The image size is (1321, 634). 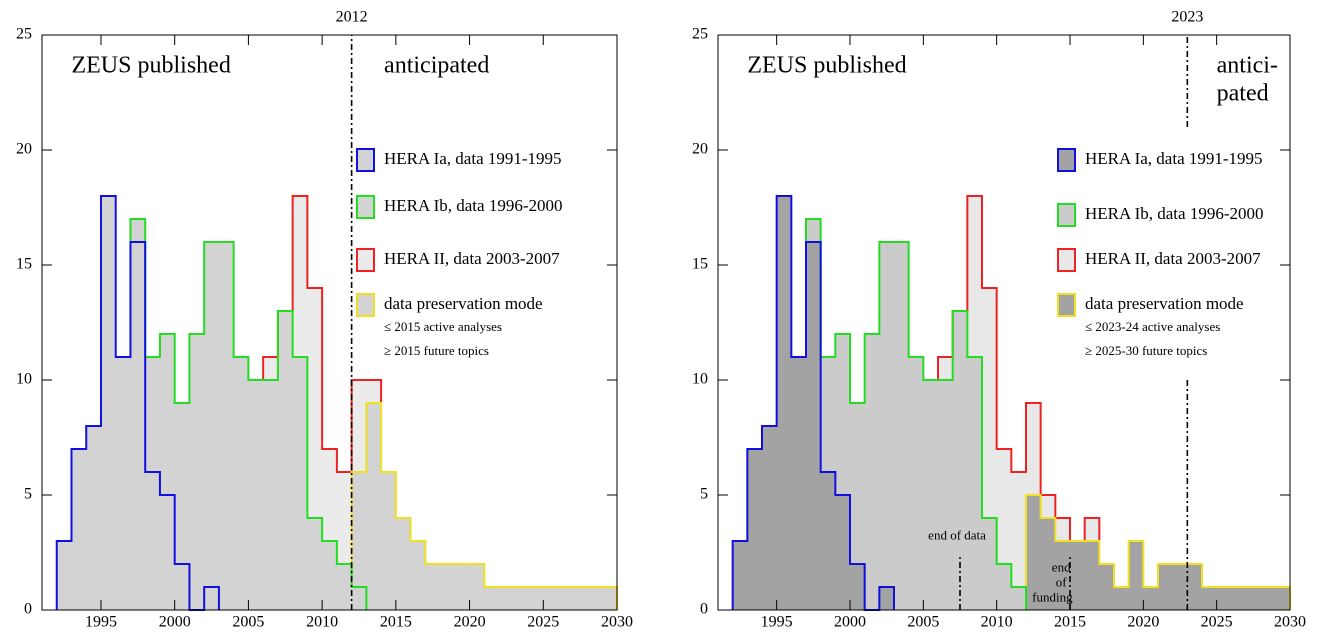 I want to click on x-tick-label: 2025, so click(x=1217, y=622).